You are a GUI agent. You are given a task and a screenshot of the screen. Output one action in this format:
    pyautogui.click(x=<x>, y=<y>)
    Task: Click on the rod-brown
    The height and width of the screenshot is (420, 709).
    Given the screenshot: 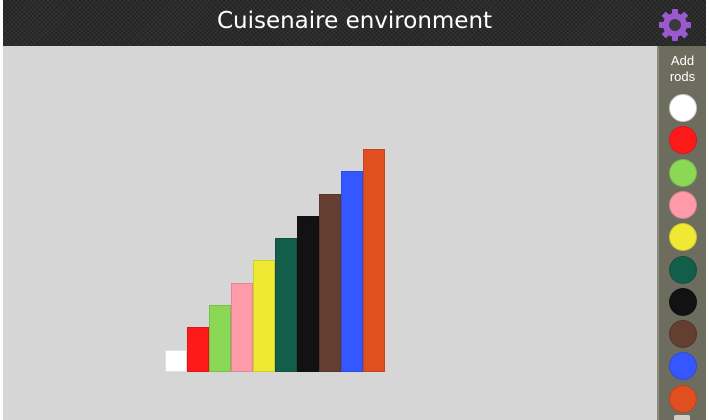 What is the action you would take?
    pyautogui.click(x=330, y=283)
    